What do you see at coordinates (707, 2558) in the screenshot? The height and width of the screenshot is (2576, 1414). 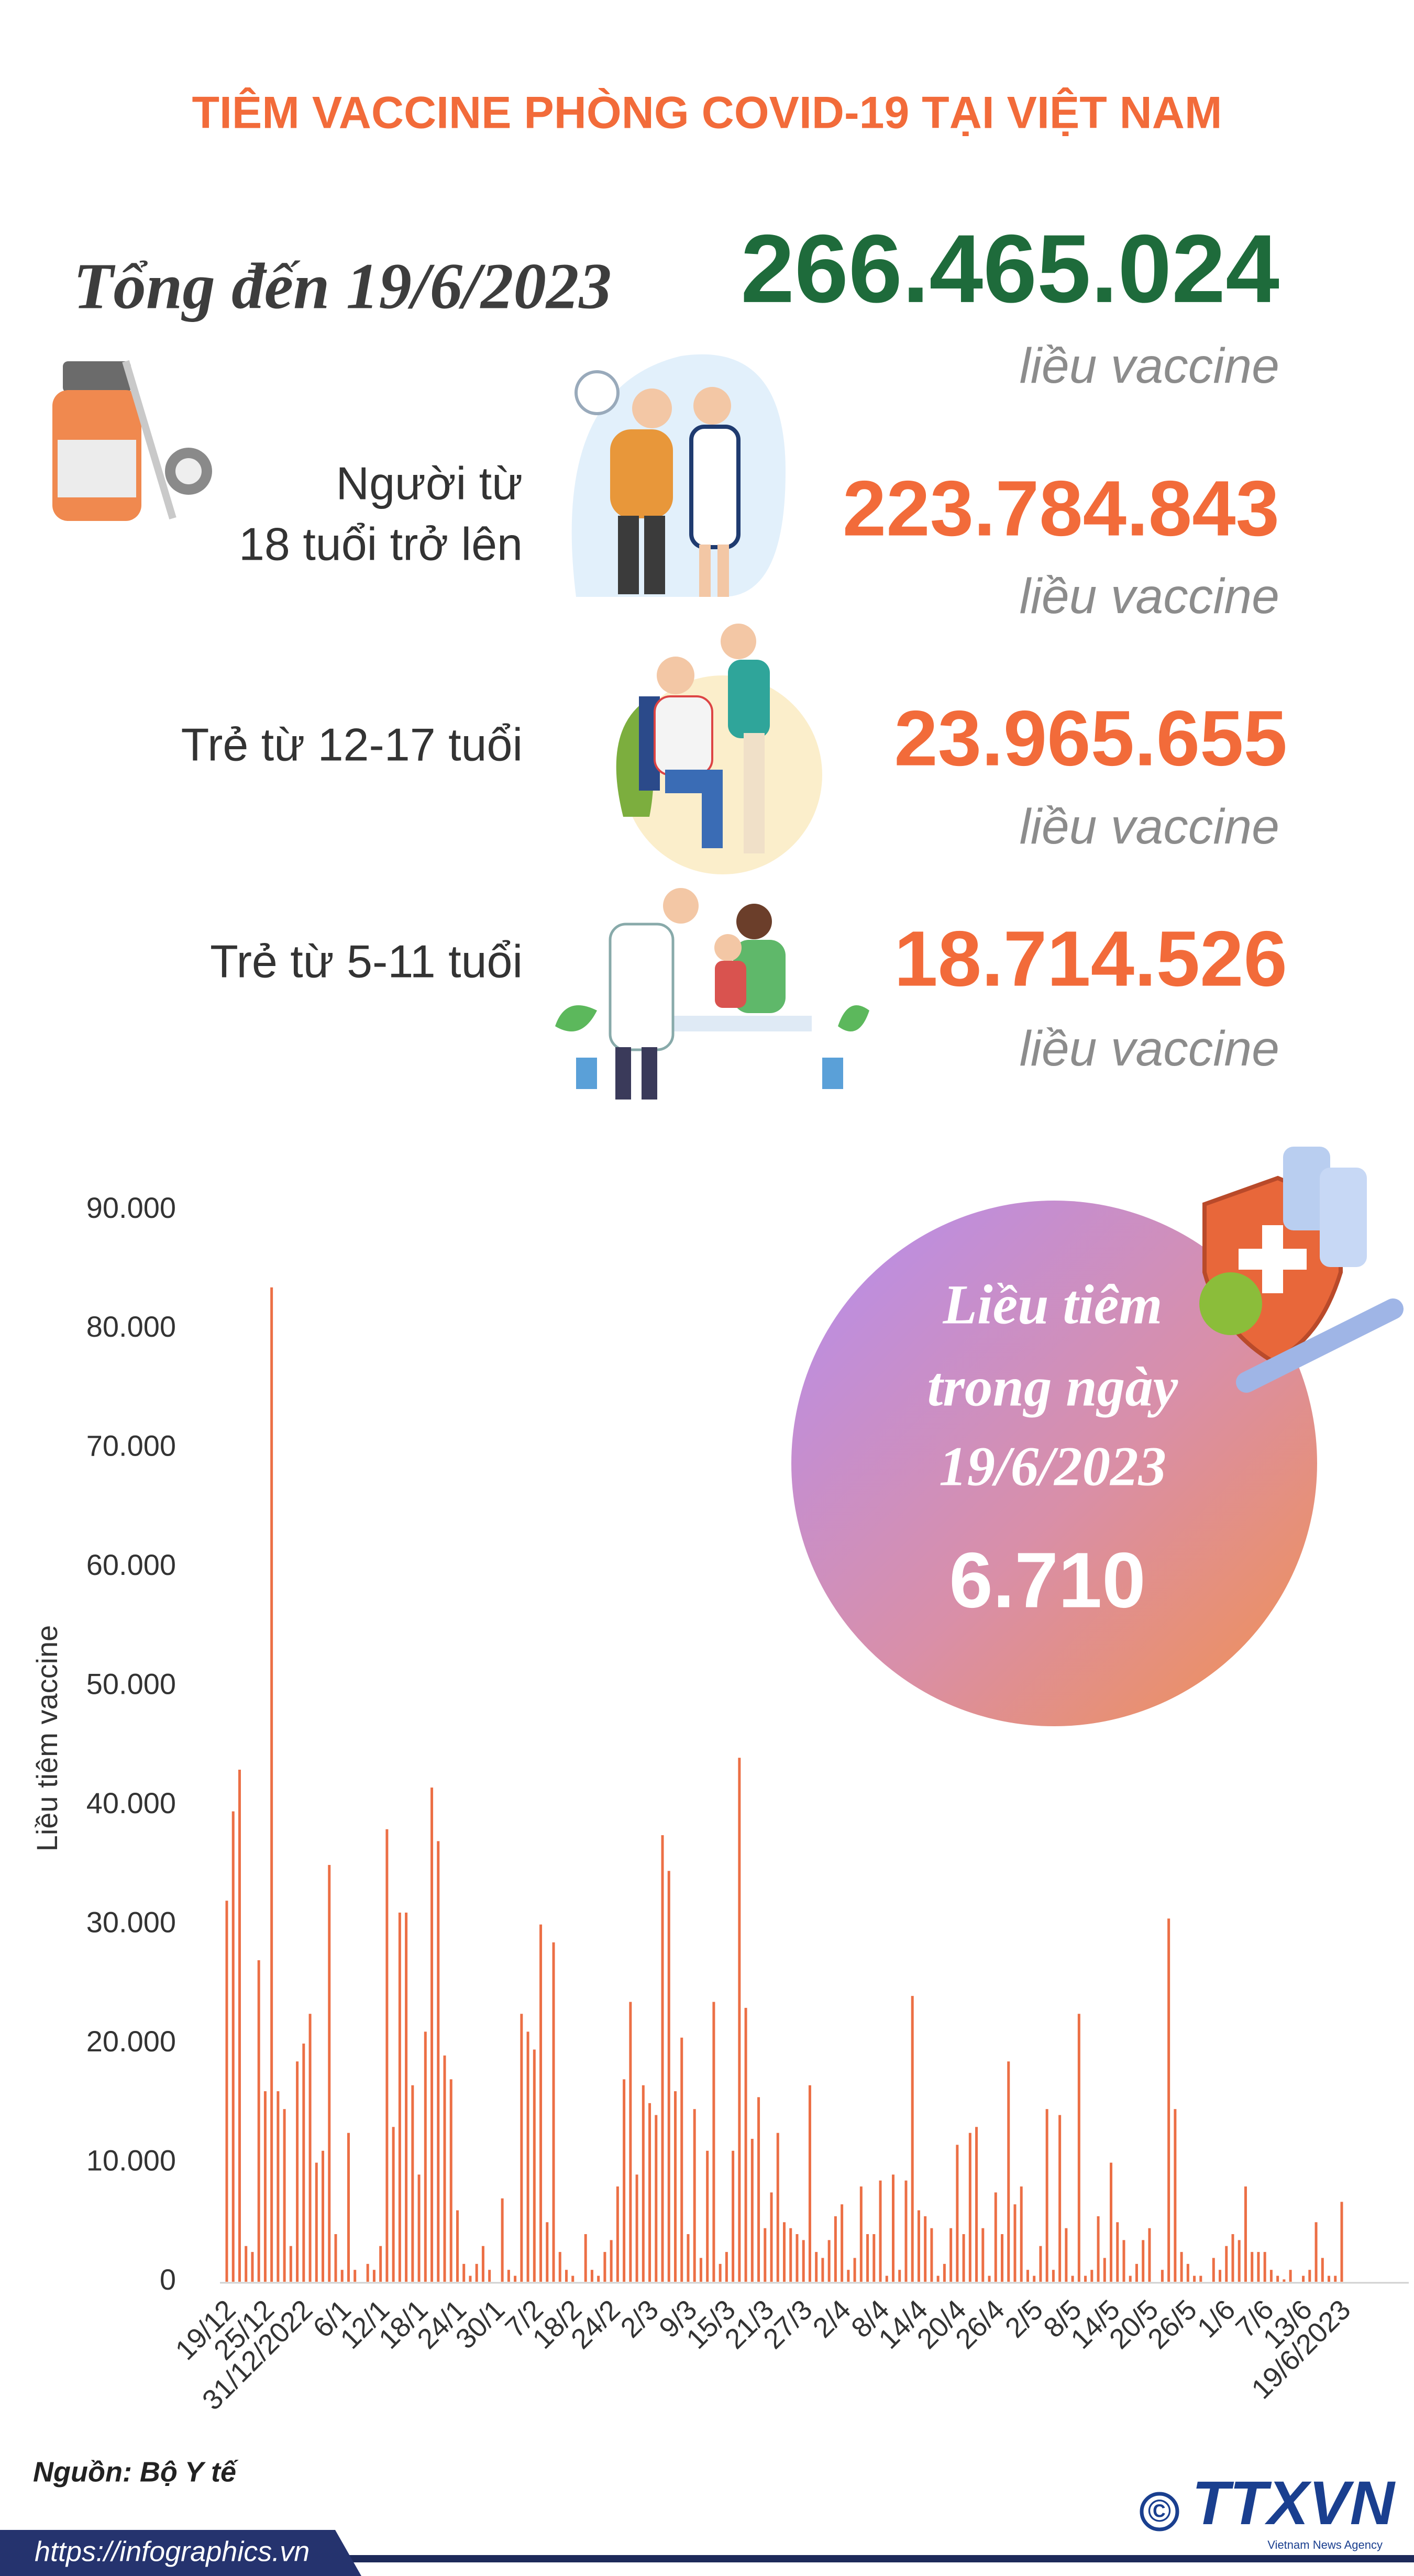 I see `footer-line` at bounding box center [707, 2558].